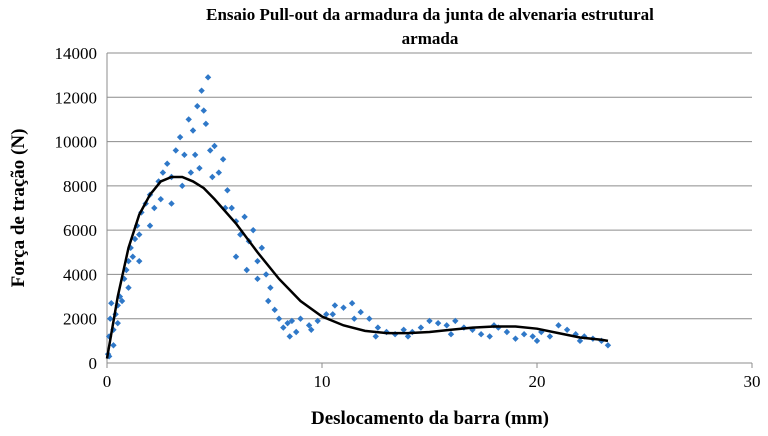 The width and height of the screenshot is (768, 436). What do you see at coordinates (76, 142) in the screenshot?
I see `y-tick-label: 10000` at bounding box center [76, 142].